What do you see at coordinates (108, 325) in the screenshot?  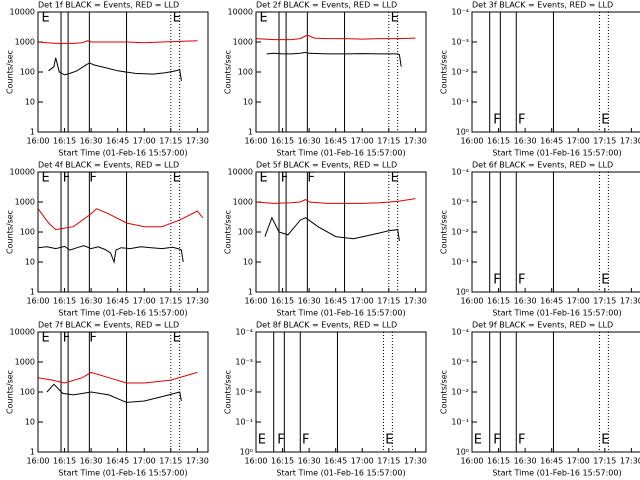 I see `chart-title: Det 7f BLACK = Events, RED = LLD` at bounding box center [108, 325].